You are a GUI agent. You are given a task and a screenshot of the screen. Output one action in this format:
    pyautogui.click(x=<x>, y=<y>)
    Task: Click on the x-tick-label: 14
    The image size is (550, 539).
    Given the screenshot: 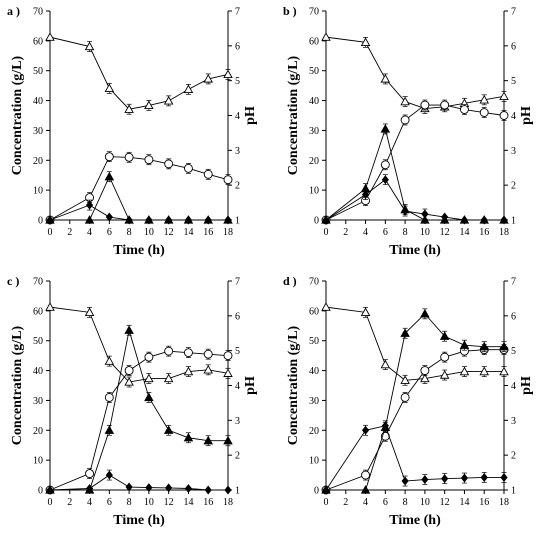 What is the action you would take?
    pyautogui.click(x=188, y=232)
    